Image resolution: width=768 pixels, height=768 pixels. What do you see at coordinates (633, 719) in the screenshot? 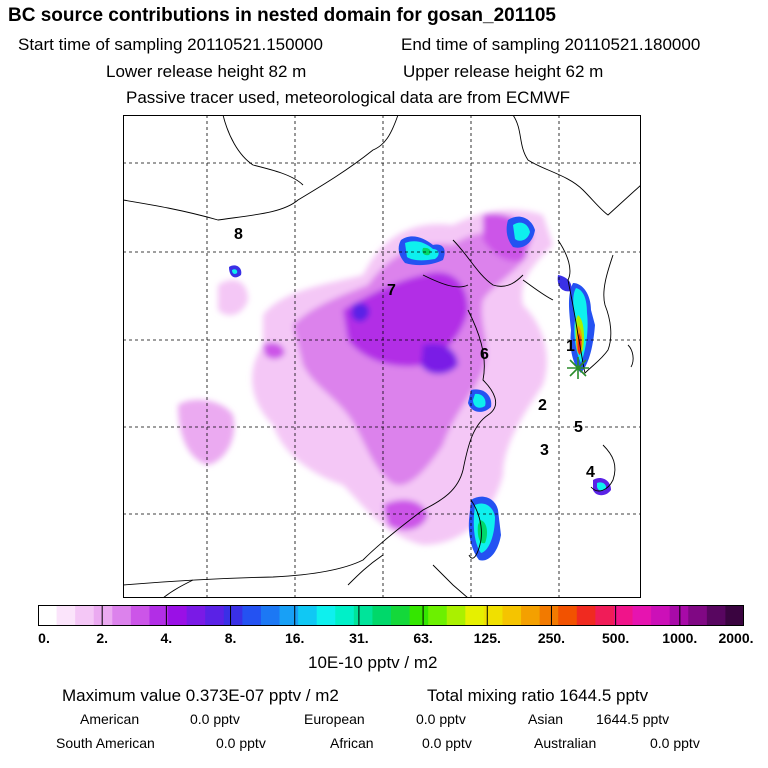
I see `asian-value: 1644.5 pptv` at bounding box center [633, 719].